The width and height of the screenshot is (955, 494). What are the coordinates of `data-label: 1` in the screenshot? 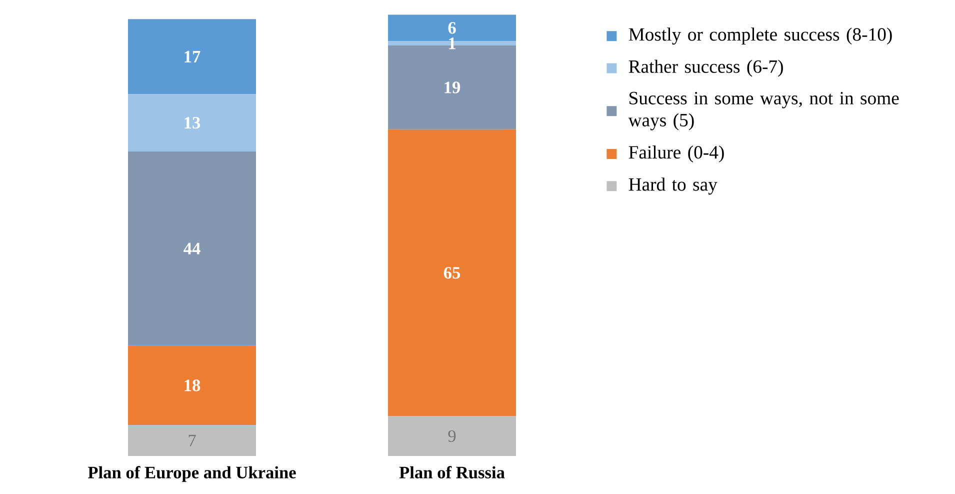 It's located at (452, 44).